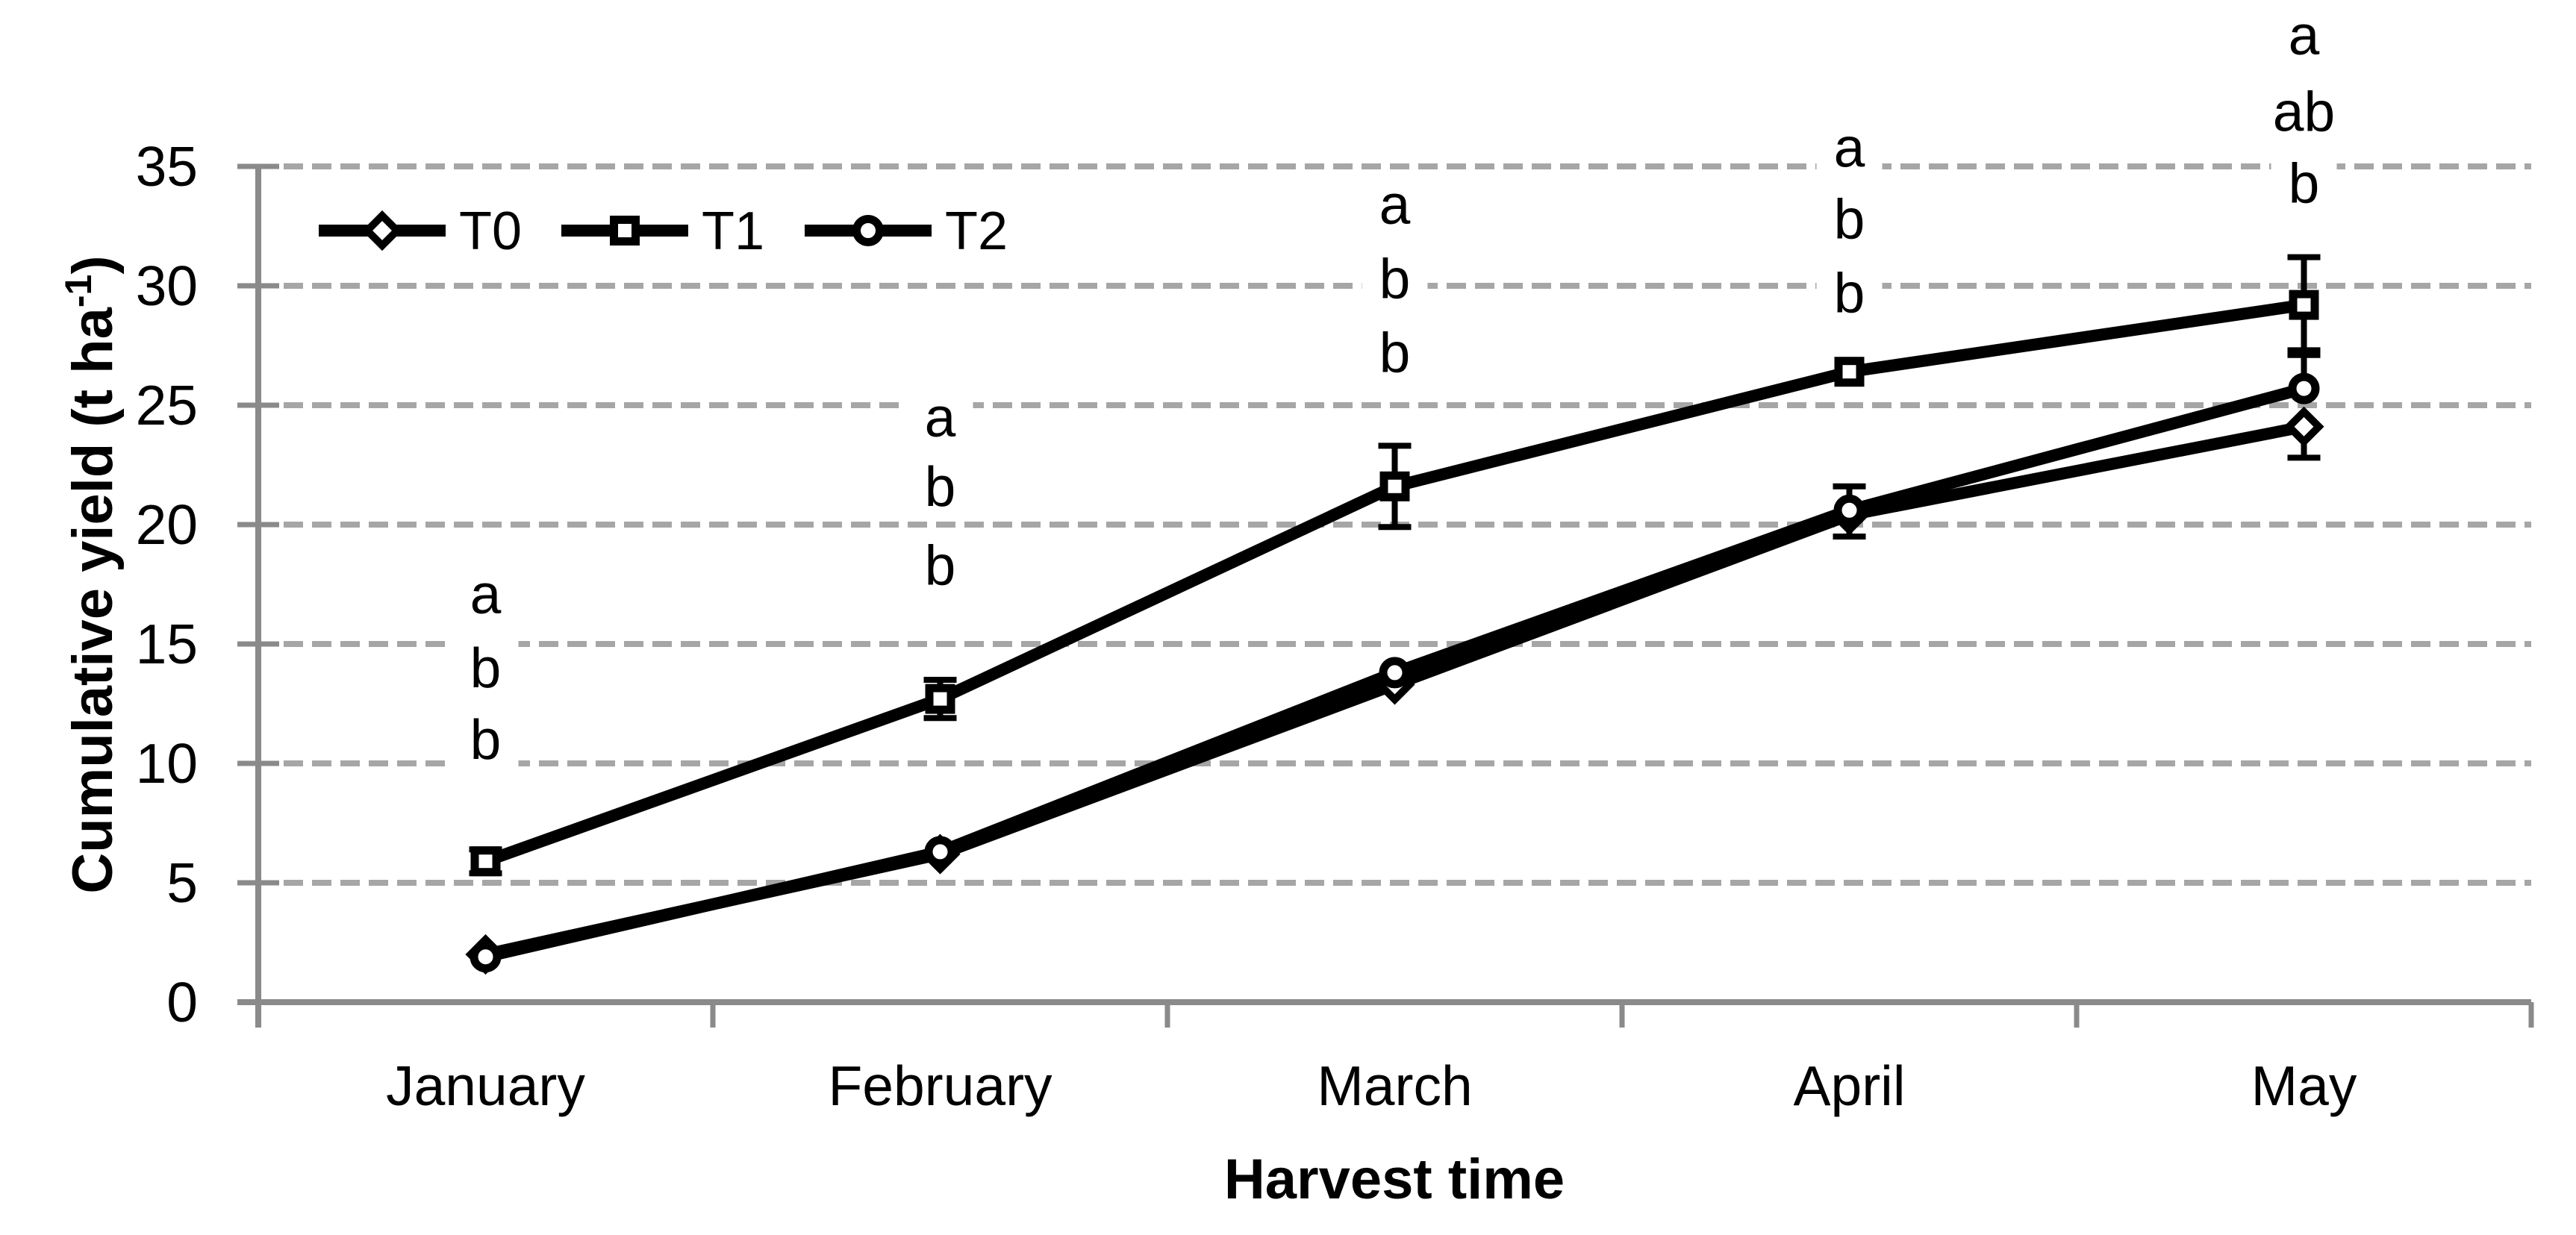 Image resolution: width=2576 pixels, height=1235 pixels. What do you see at coordinates (182, 882) in the screenshot?
I see `y-tick-label-5: 5` at bounding box center [182, 882].